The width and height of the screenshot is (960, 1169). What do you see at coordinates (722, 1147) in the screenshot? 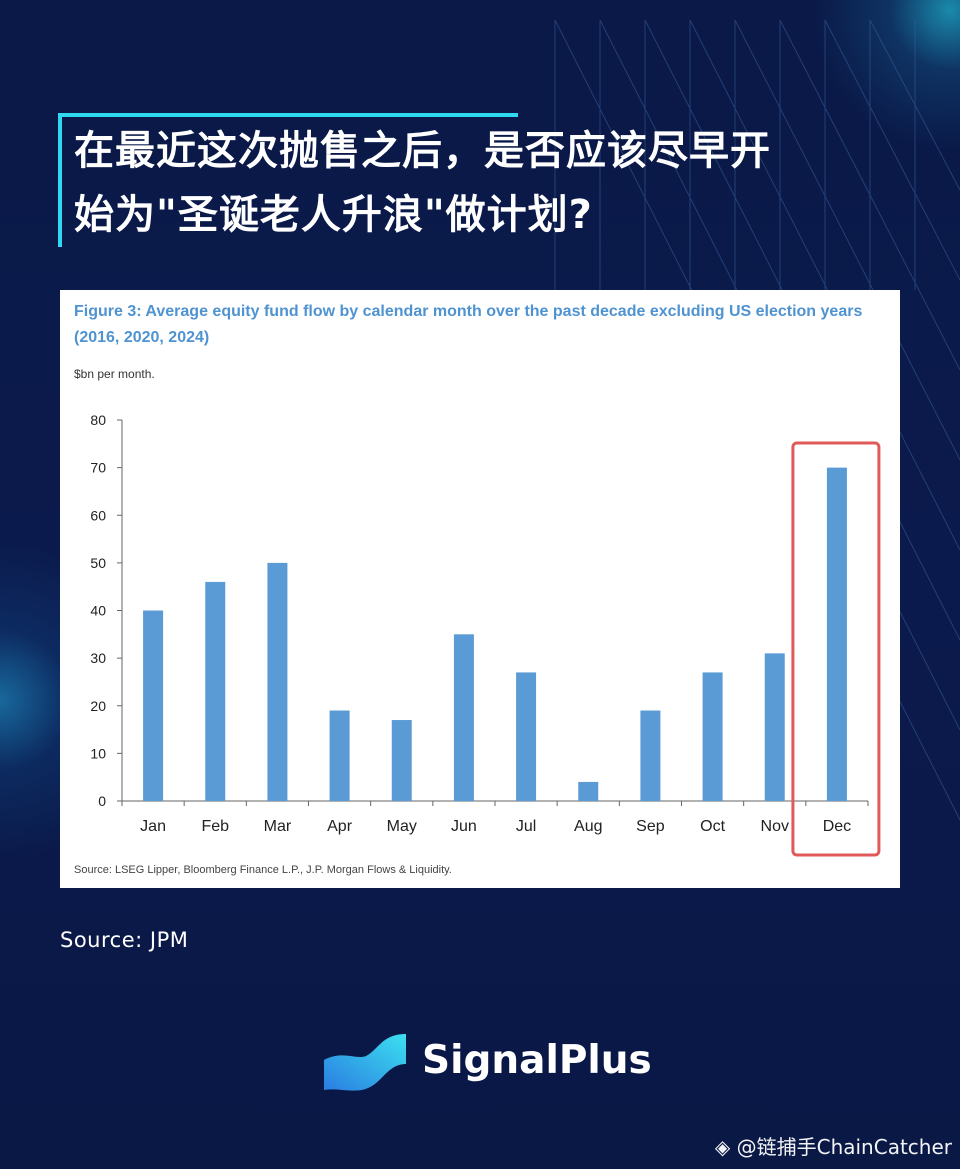
I see `binance-diamond-icon: ◈` at bounding box center [722, 1147].